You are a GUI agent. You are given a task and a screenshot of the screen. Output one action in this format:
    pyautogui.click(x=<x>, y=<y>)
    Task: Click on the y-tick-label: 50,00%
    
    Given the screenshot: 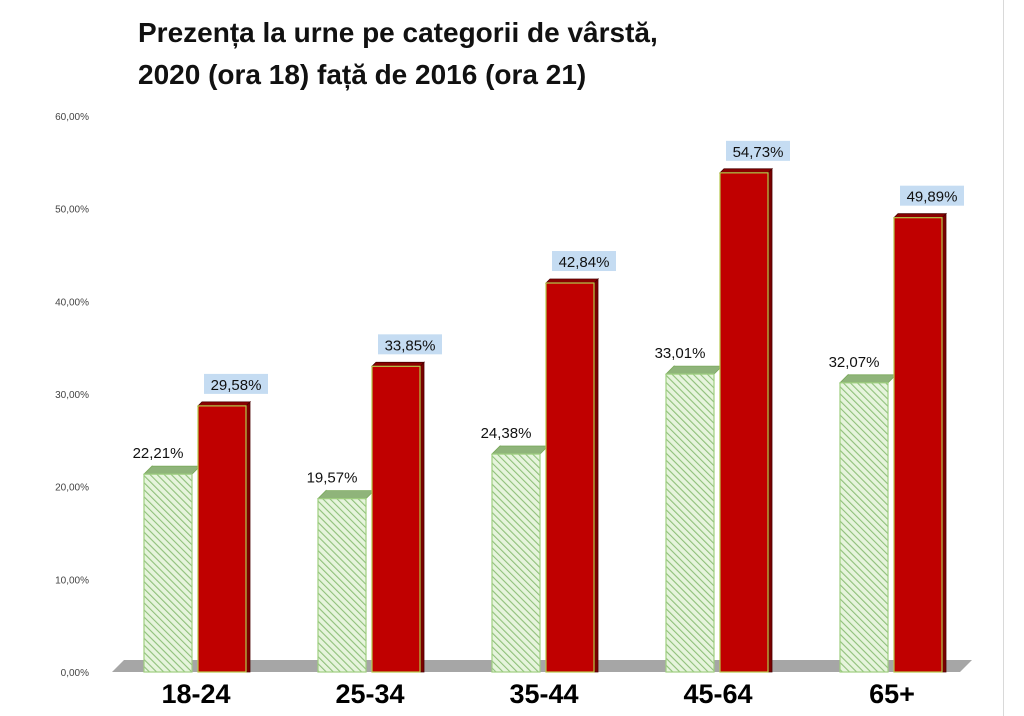 What is the action you would take?
    pyautogui.click(x=72, y=210)
    